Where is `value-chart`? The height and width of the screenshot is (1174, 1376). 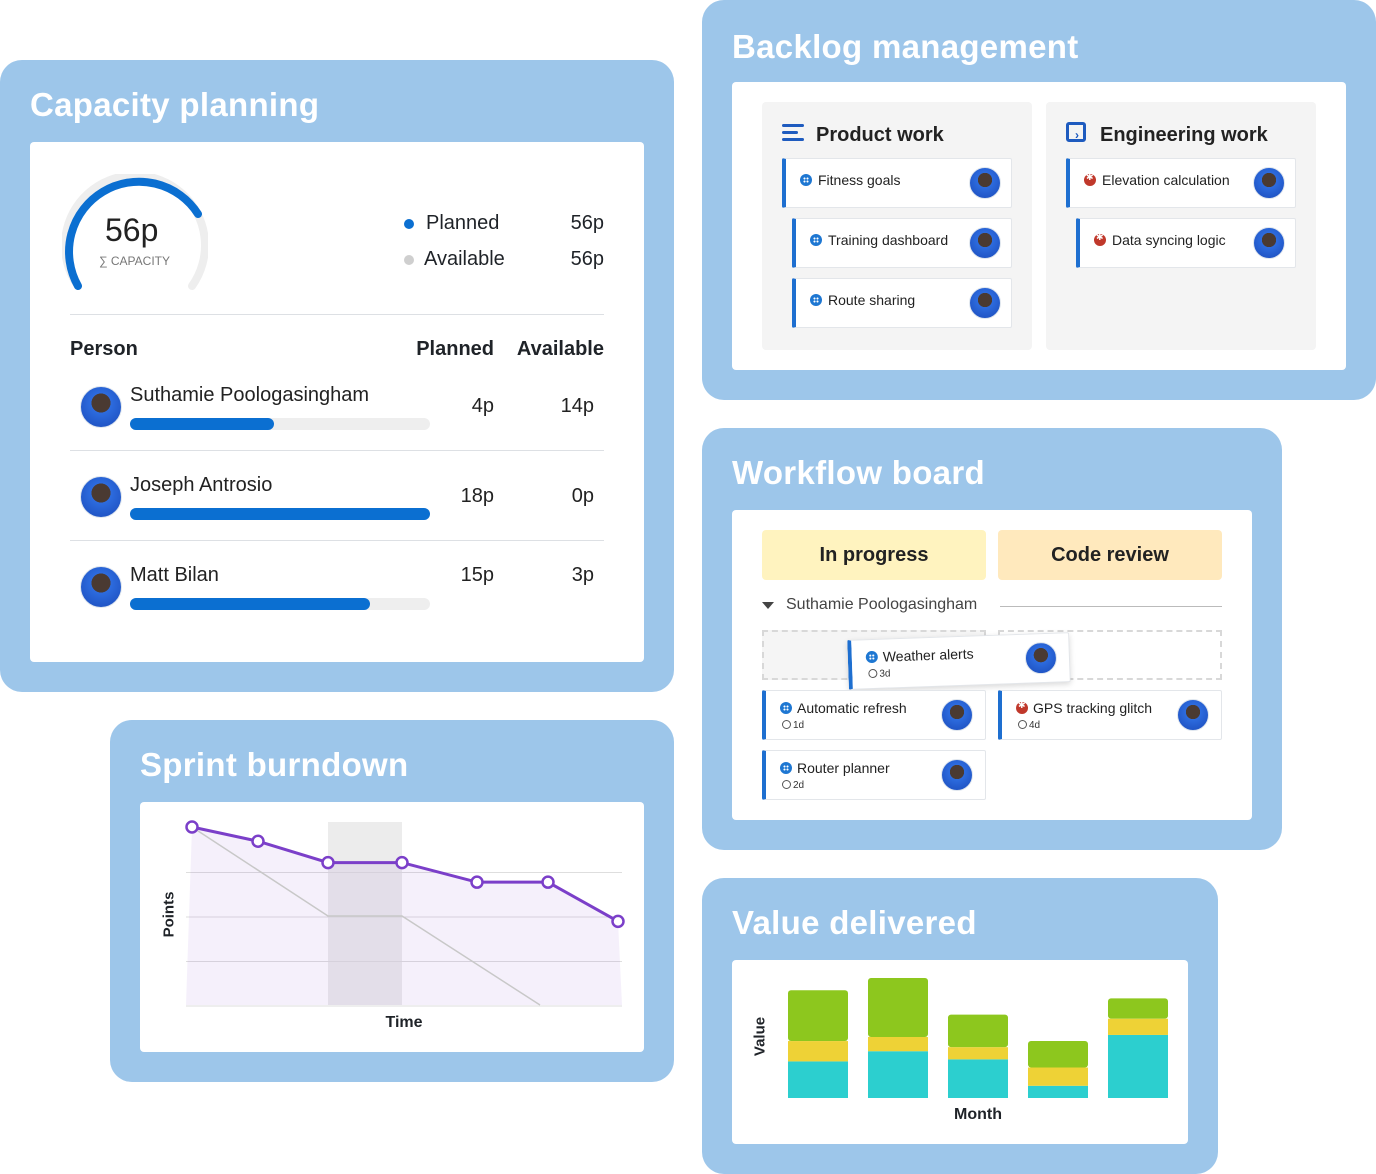
value-chart is located at coordinates (978, 1038).